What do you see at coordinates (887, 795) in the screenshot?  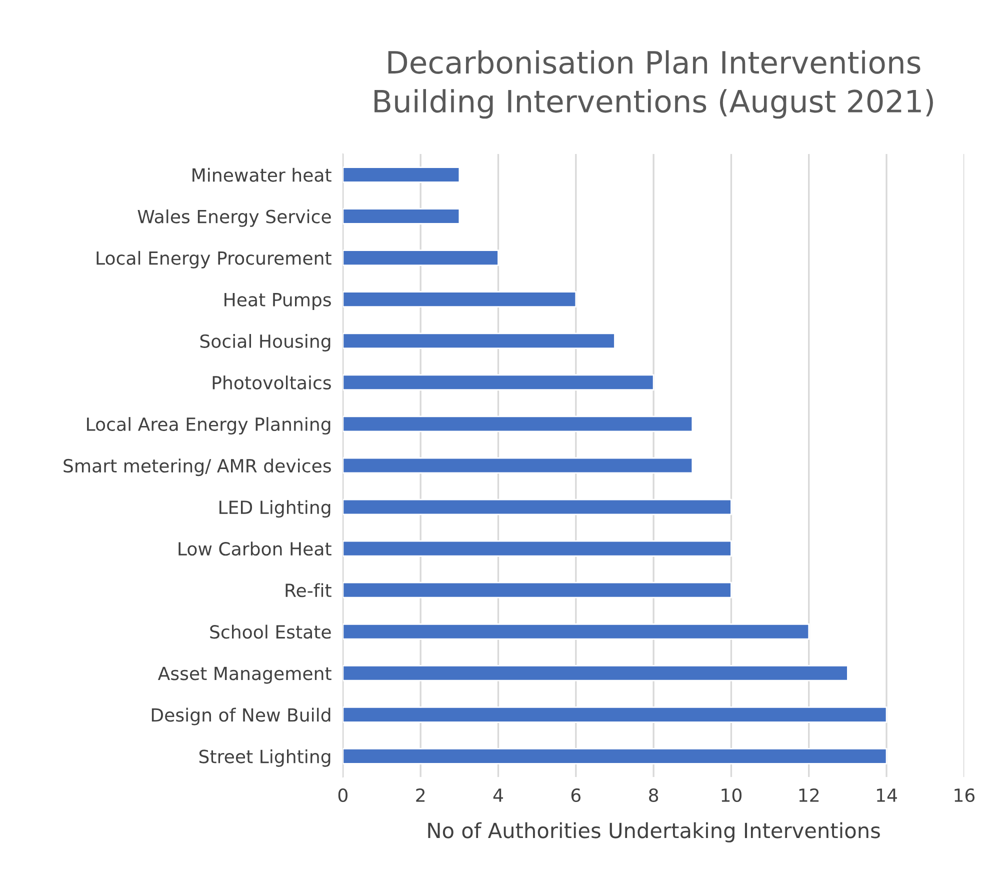 I see `x-tick-label: 14` at bounding box center [887, 795].